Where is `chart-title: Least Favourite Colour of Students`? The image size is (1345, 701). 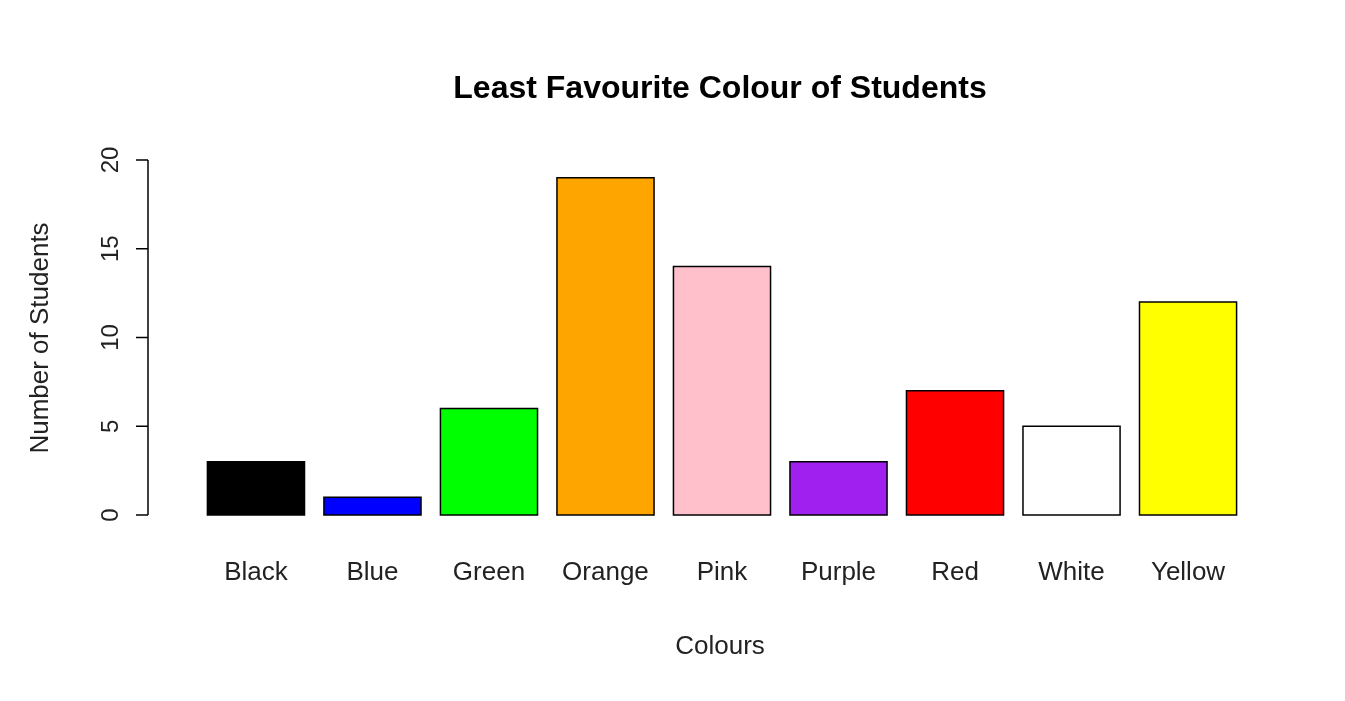
chart-title: Least Favourite Colour of Students is located at coordinates (720, 87).